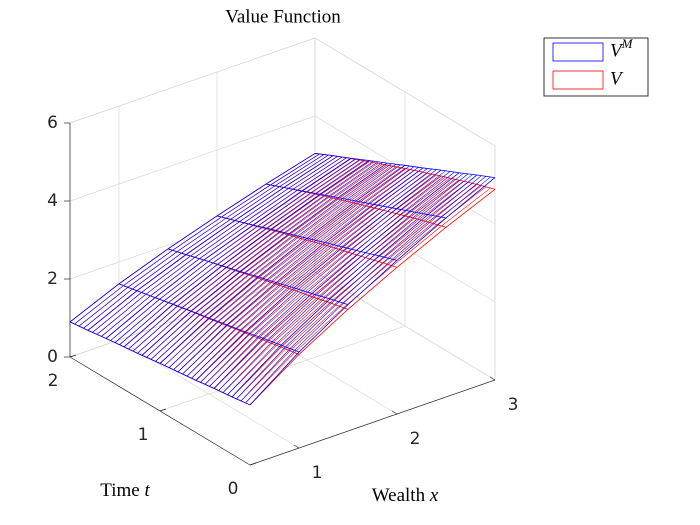 The height and width of the screenshot is (525, 700). What do you see at coordinates (415, 439) in the screenshot?
I see `x-tick-label: 2` at bounding box center [415, 439].